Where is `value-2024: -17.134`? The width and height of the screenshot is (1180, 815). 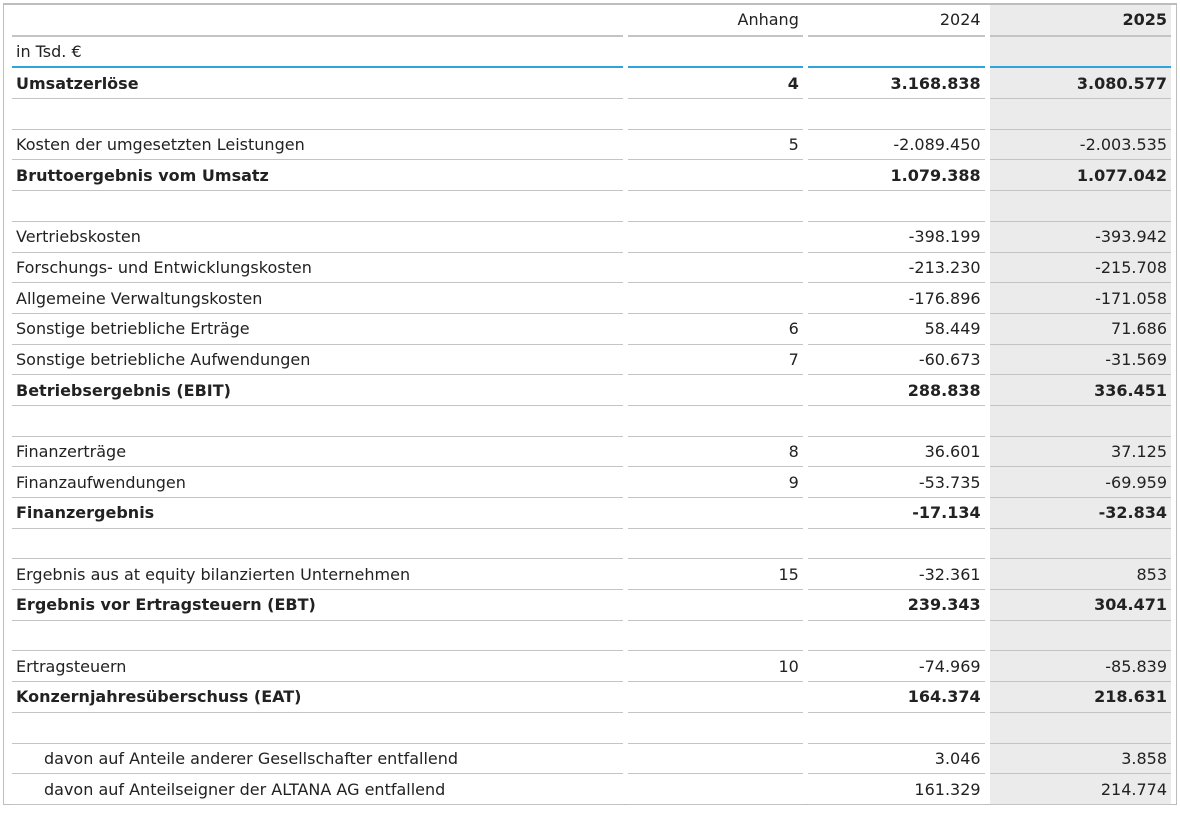 value-2024: -17.134 is located at coordinates (896, 513).